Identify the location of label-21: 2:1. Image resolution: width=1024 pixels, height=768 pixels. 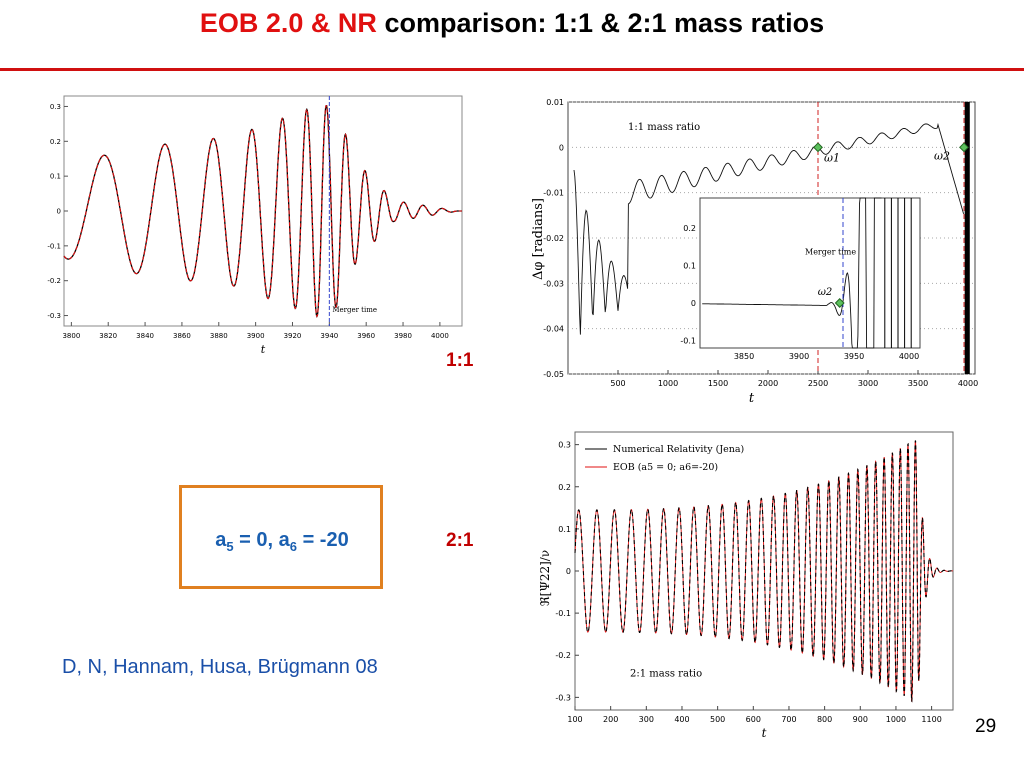
(460, 540).